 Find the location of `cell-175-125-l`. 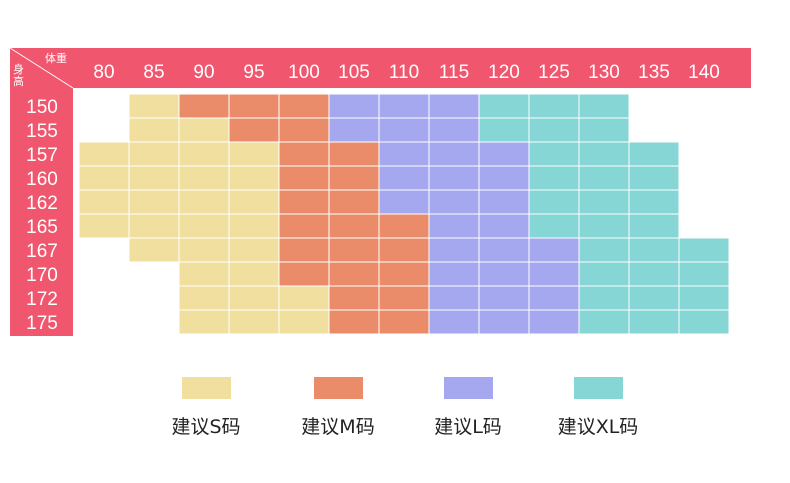

cell-175-125-l is located at coordinates (554, 322).